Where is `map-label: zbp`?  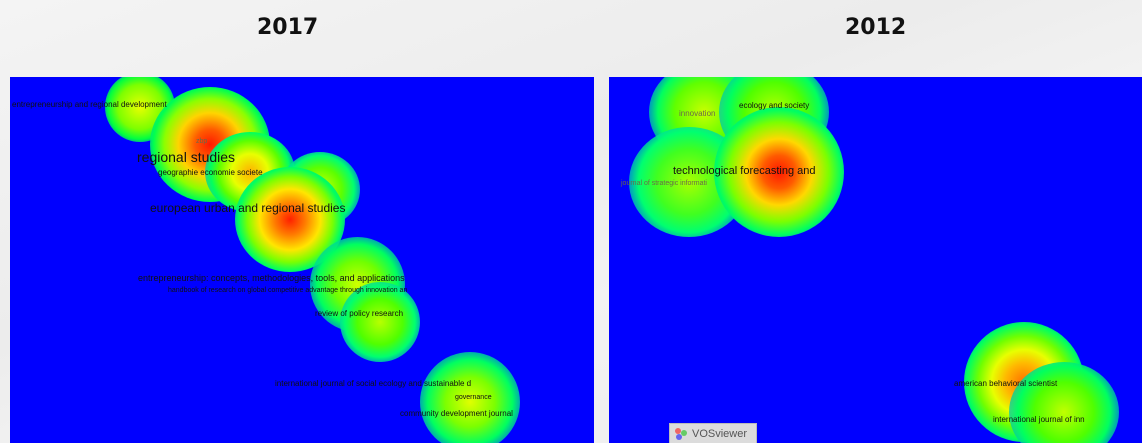 map-label: zbp is located at coordinates (202, 141).